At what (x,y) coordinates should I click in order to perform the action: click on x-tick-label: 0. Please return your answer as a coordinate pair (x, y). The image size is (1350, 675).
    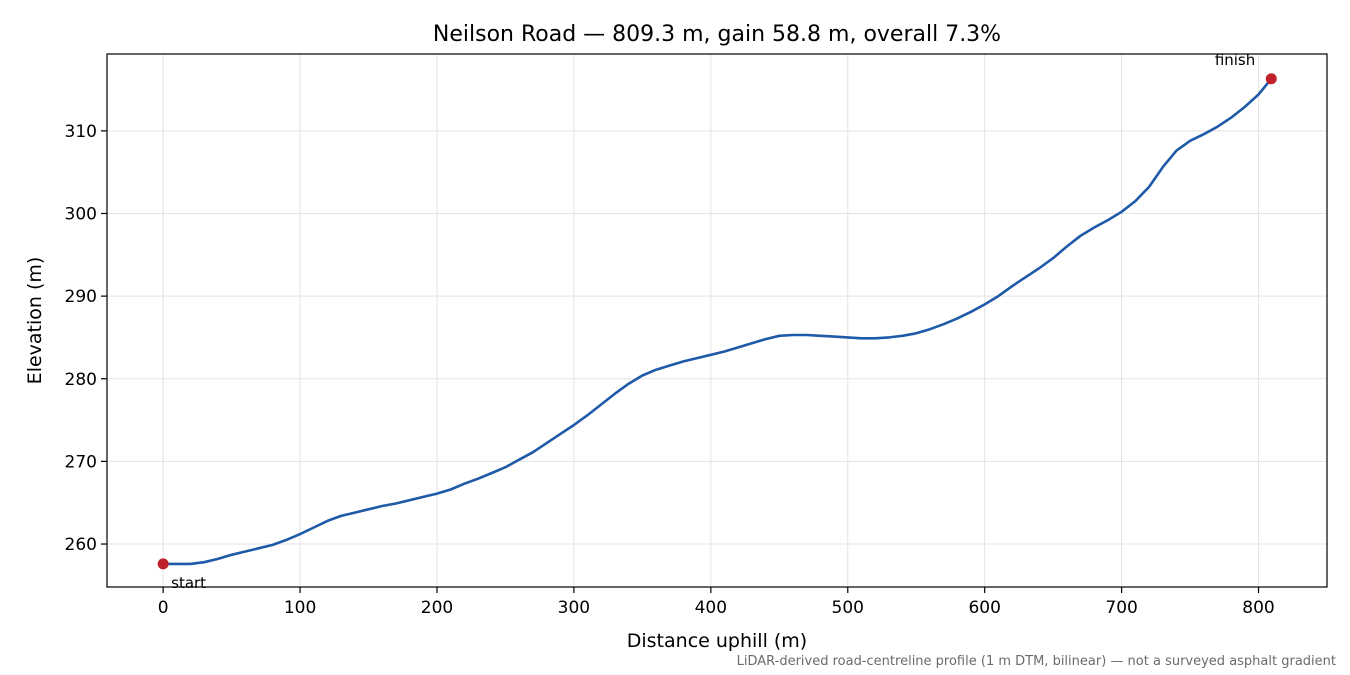
    Looking at the image, I should click on (163, 608).